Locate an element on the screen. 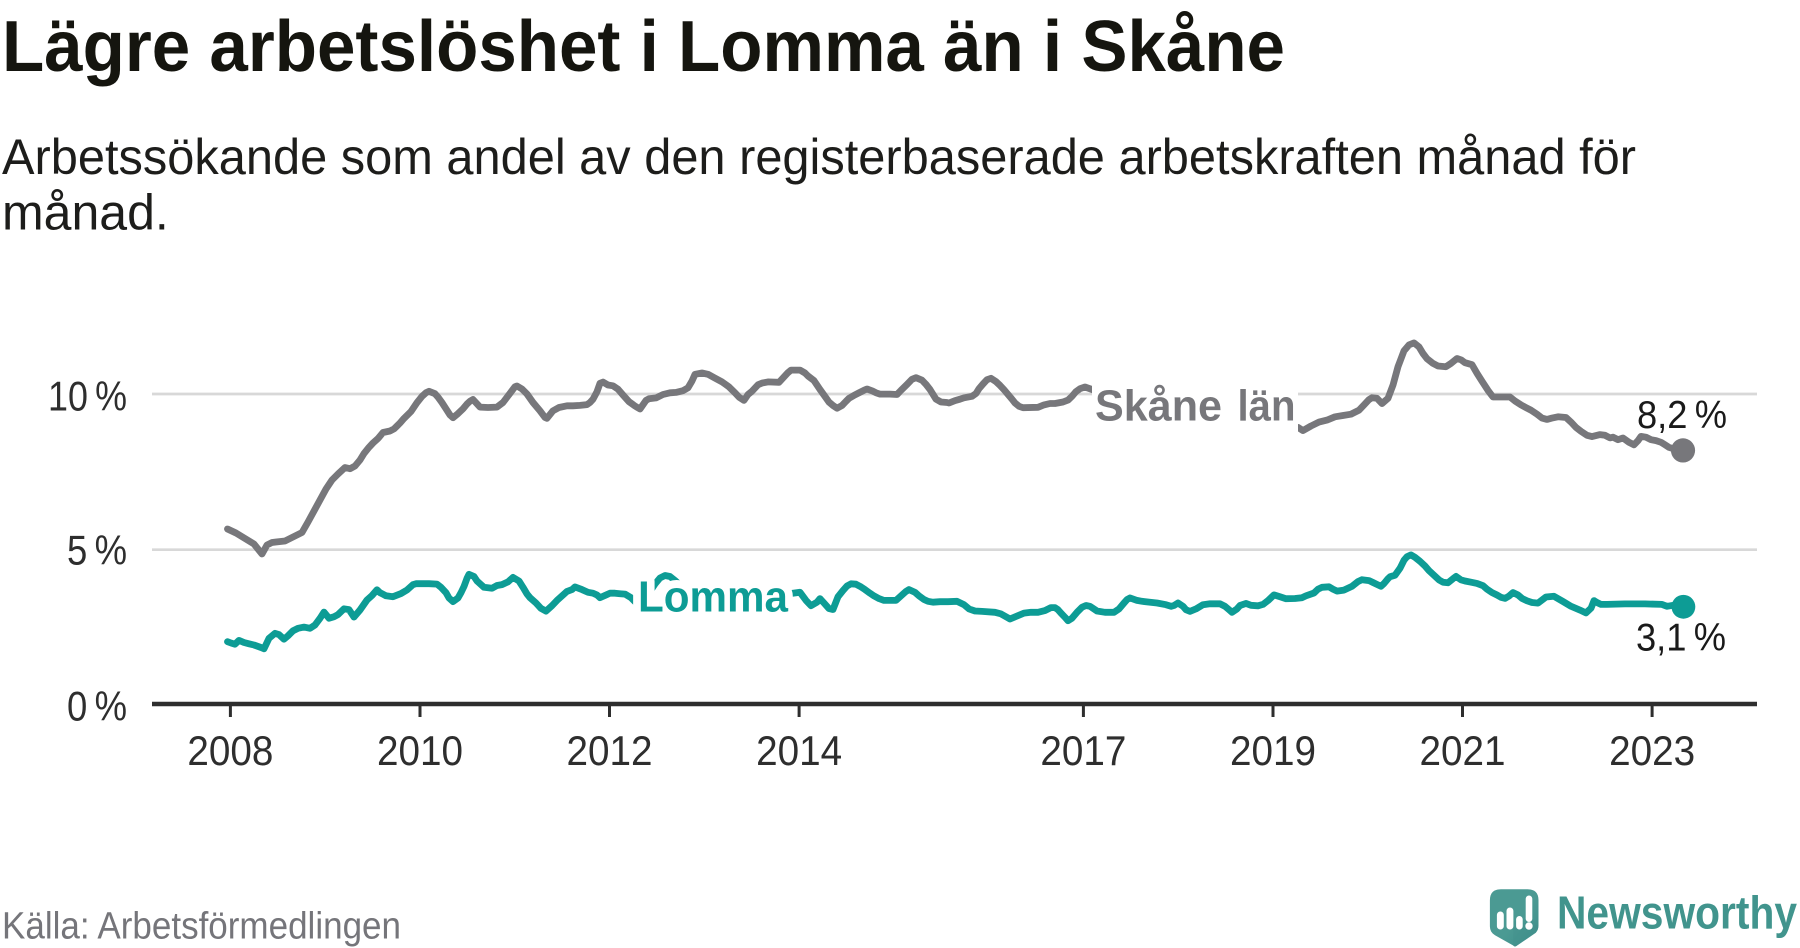 This screenshot has width=1800, height=948. svg-text: 2021 is located at coordinates (1463, 750).